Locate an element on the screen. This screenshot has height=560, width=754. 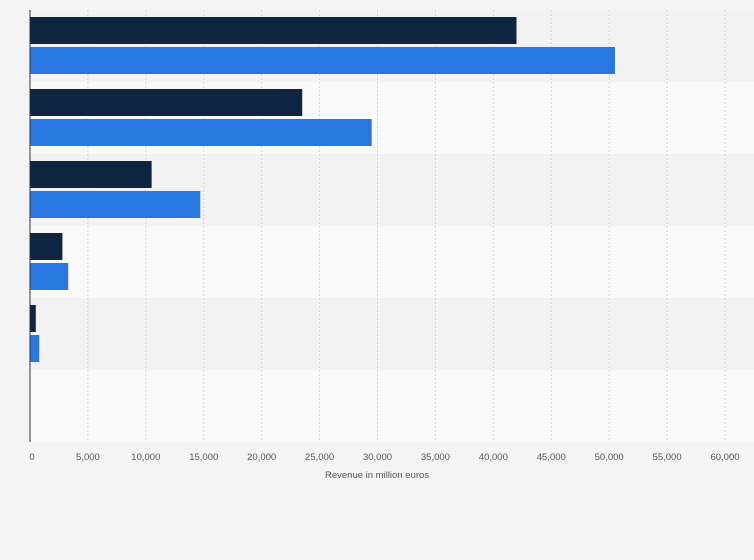
x-tick-label: 60,000 is located at coordinates (724, 457).